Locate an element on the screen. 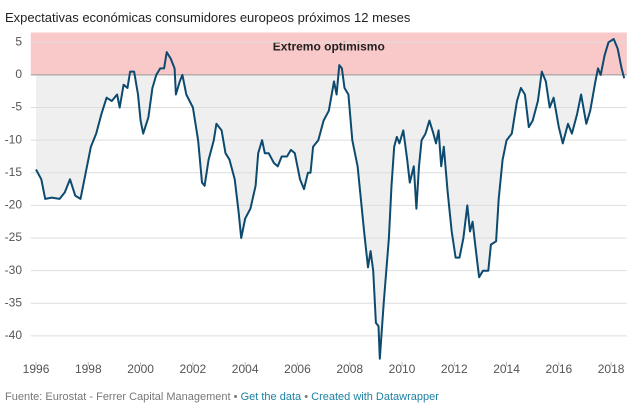 The image size is (636, 411). datawrapper-link: Created with Datawrapper is located at coordinates (375, 397).